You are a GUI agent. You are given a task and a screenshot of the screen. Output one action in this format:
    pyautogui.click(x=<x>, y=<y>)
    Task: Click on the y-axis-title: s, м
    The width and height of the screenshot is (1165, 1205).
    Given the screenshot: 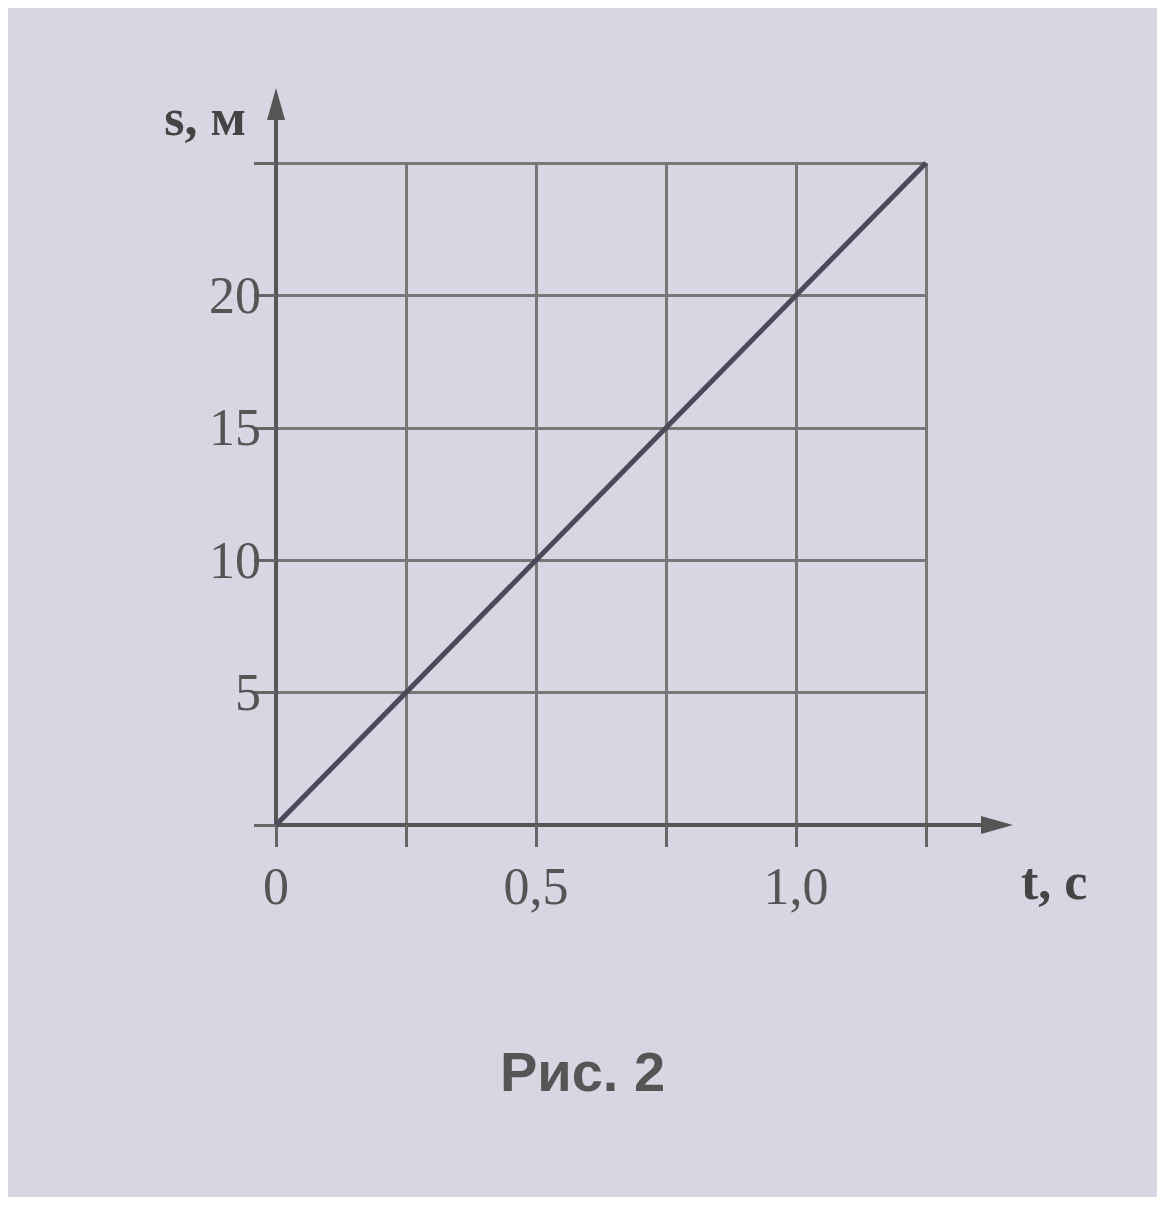 What is the action you would take?
    pyautogui.click(x=205, y=117)
    